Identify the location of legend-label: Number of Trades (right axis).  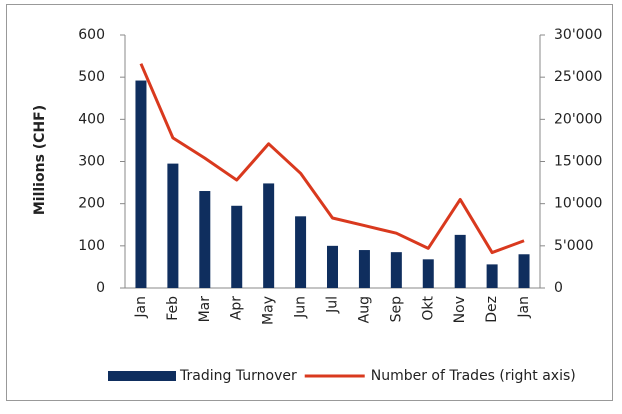
(473, 376).